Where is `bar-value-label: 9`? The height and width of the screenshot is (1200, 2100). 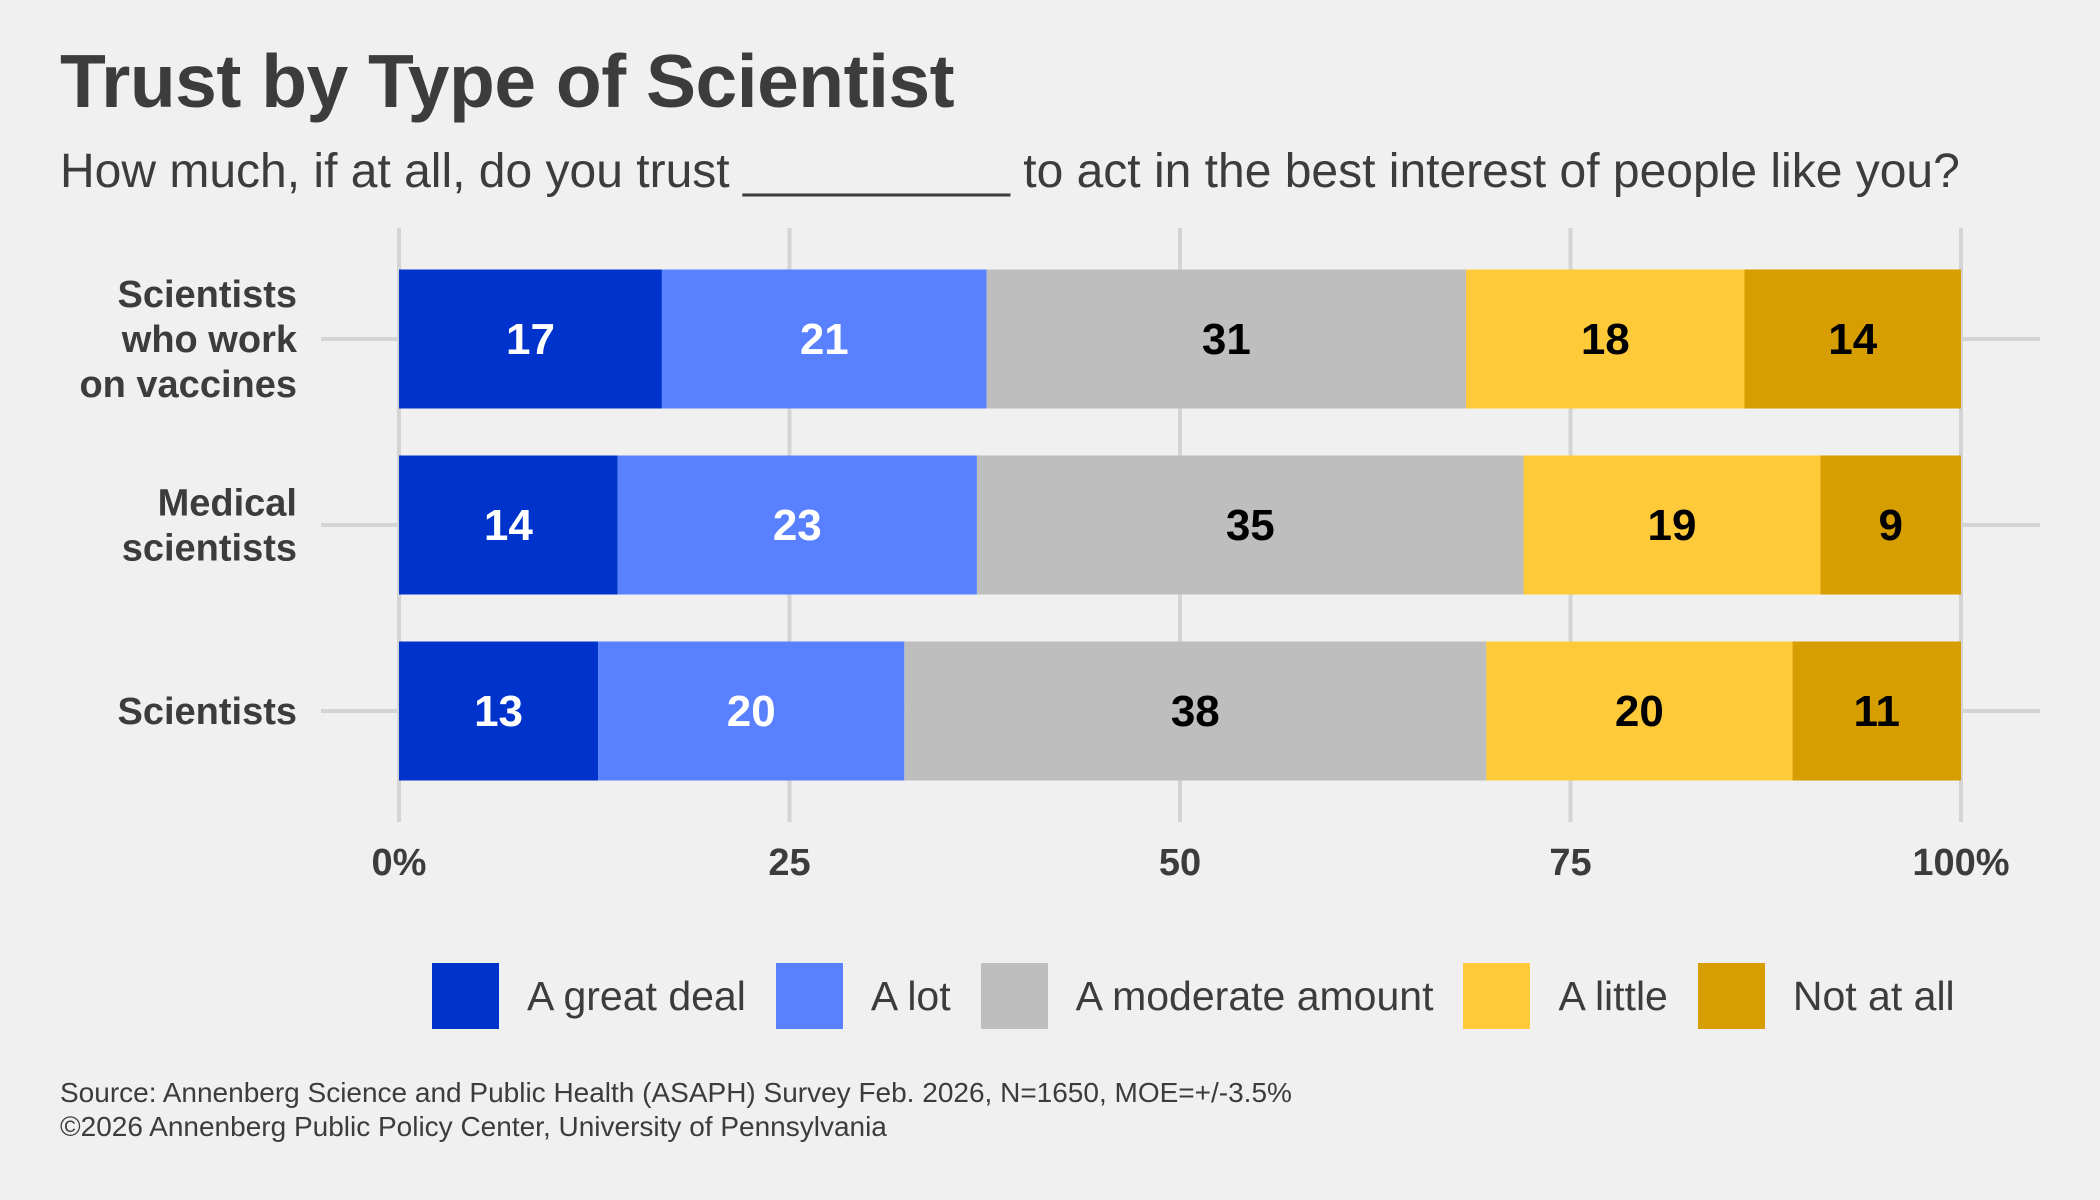
bar-value-label: 9 is located at coordinates (1890, 525).